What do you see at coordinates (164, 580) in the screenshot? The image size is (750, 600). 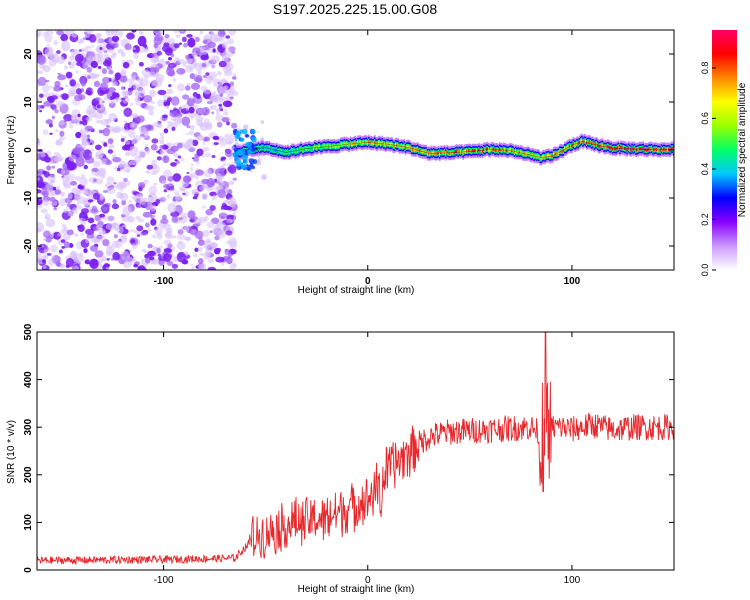 I see `snr-xtick-label: -100` at bounding box center [164, 580].